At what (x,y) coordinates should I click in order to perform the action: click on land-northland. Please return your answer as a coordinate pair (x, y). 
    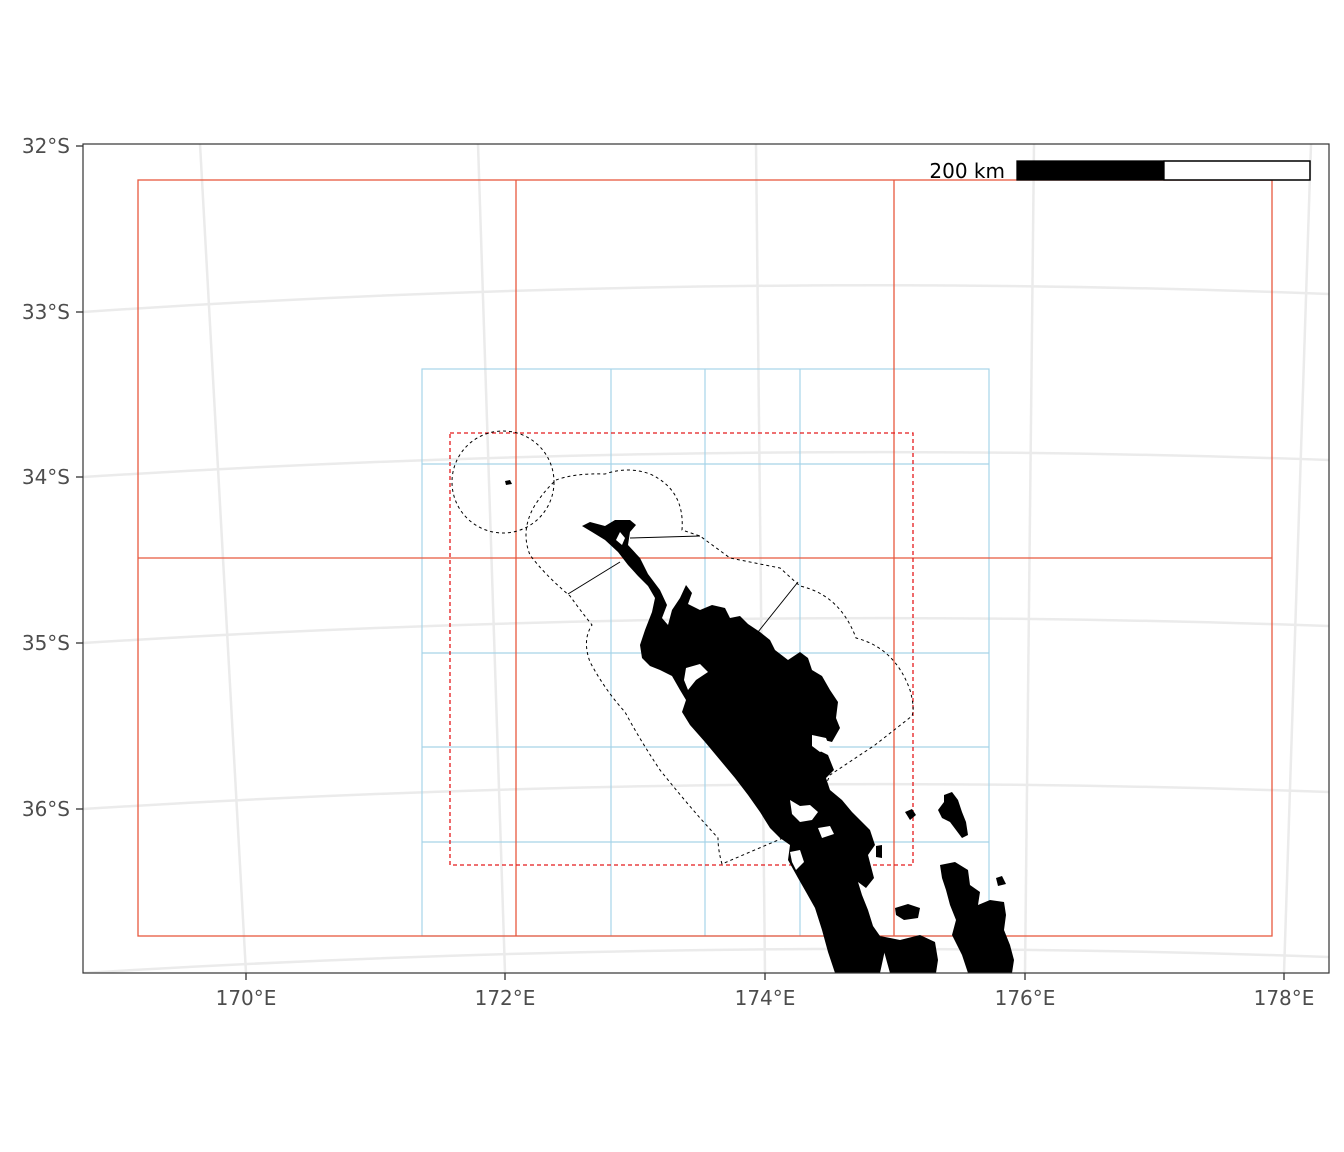
    Looking at the image, I should click on (733, 746).